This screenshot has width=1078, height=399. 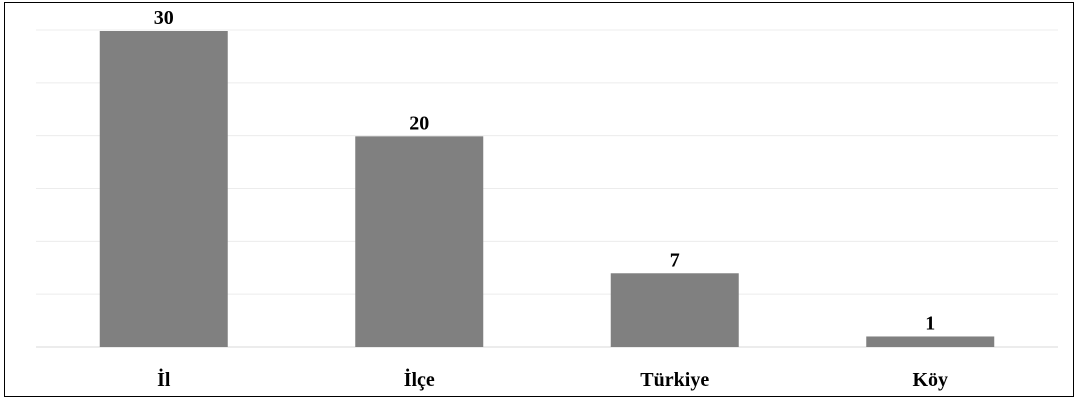 I want to click on category-labels: İl İlçe Türkiye Köy, so click(x=552, y=379).